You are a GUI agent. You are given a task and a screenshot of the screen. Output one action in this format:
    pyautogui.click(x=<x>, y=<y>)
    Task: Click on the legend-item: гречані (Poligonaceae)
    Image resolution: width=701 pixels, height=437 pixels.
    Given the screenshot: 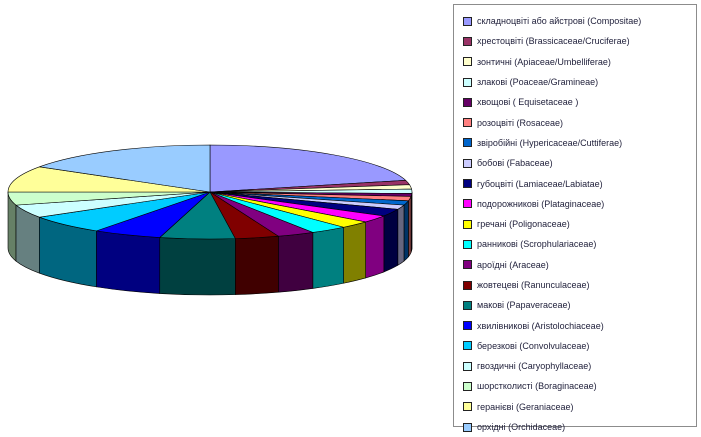 What is the action you would take?
    pyautogui.click(x=579, y=224)
    